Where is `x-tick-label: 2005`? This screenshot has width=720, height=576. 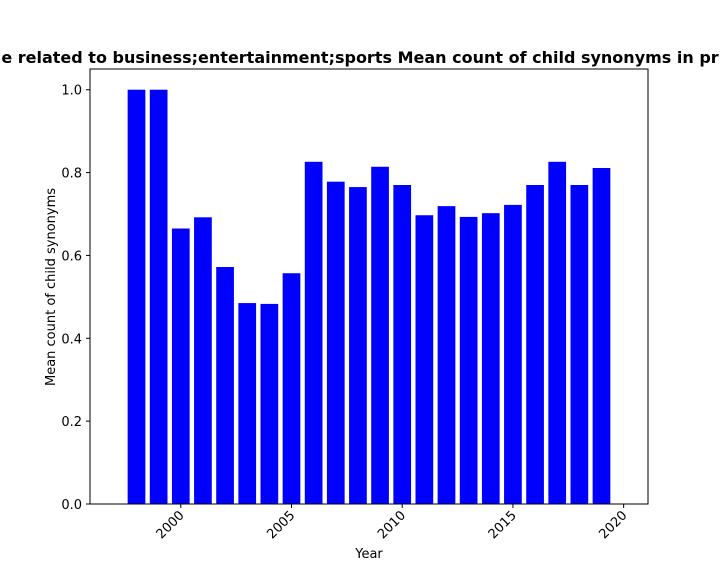 x-tick-label: 2005 is located at coordinates (281, 525).